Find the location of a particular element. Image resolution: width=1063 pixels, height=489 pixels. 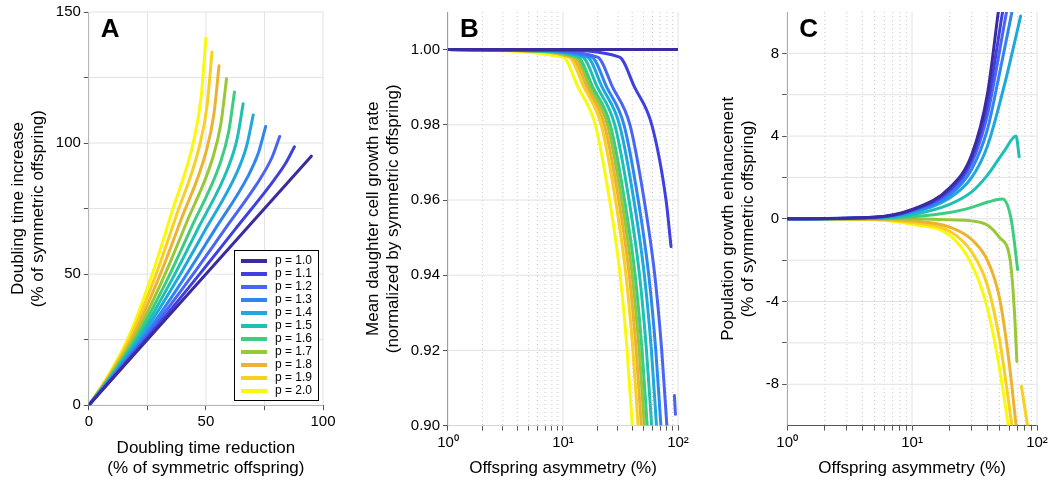

y-tick-label: 8 is located at coordinates (775, 52).